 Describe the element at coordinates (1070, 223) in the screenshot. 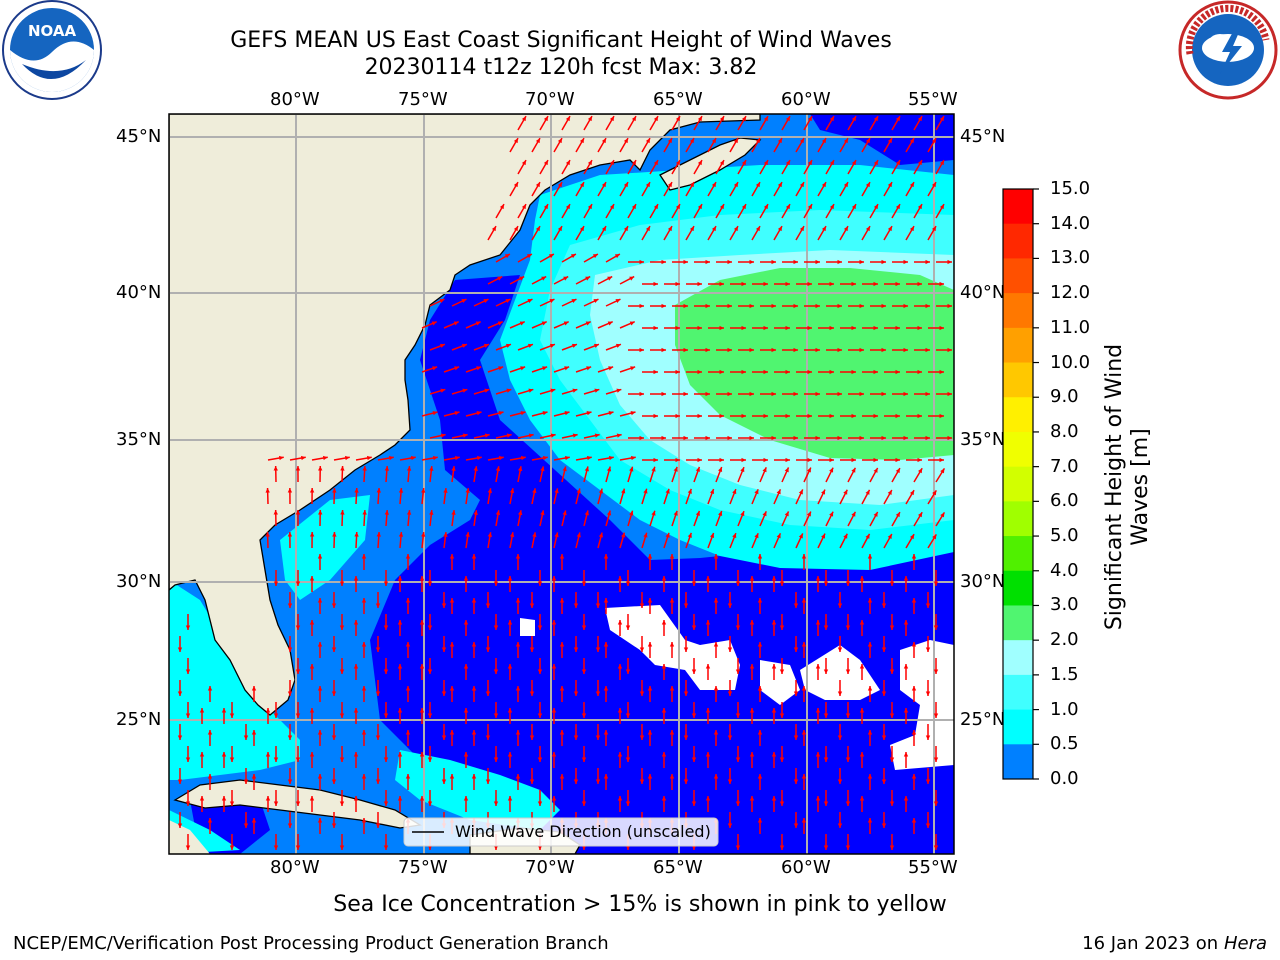

I see `colorbar-tick-label: 14.0` at that location.